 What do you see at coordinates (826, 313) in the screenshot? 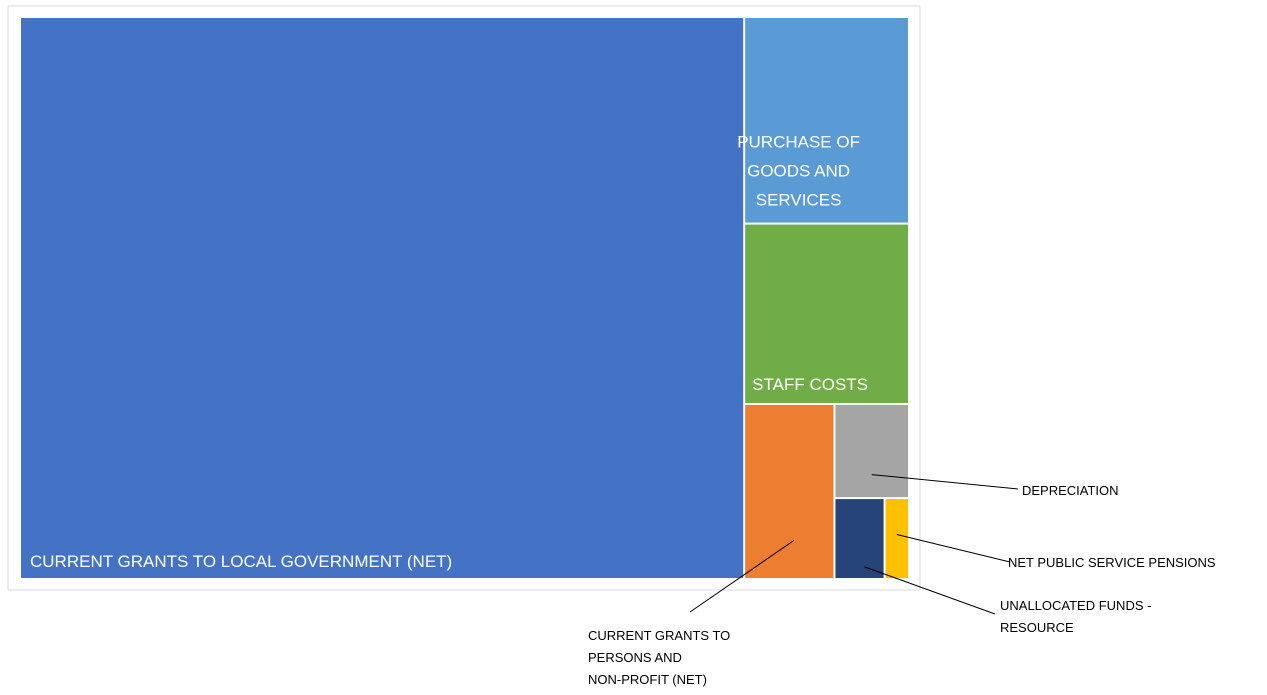
I see `tile-staff-costs` at bounding box center [826, 313].